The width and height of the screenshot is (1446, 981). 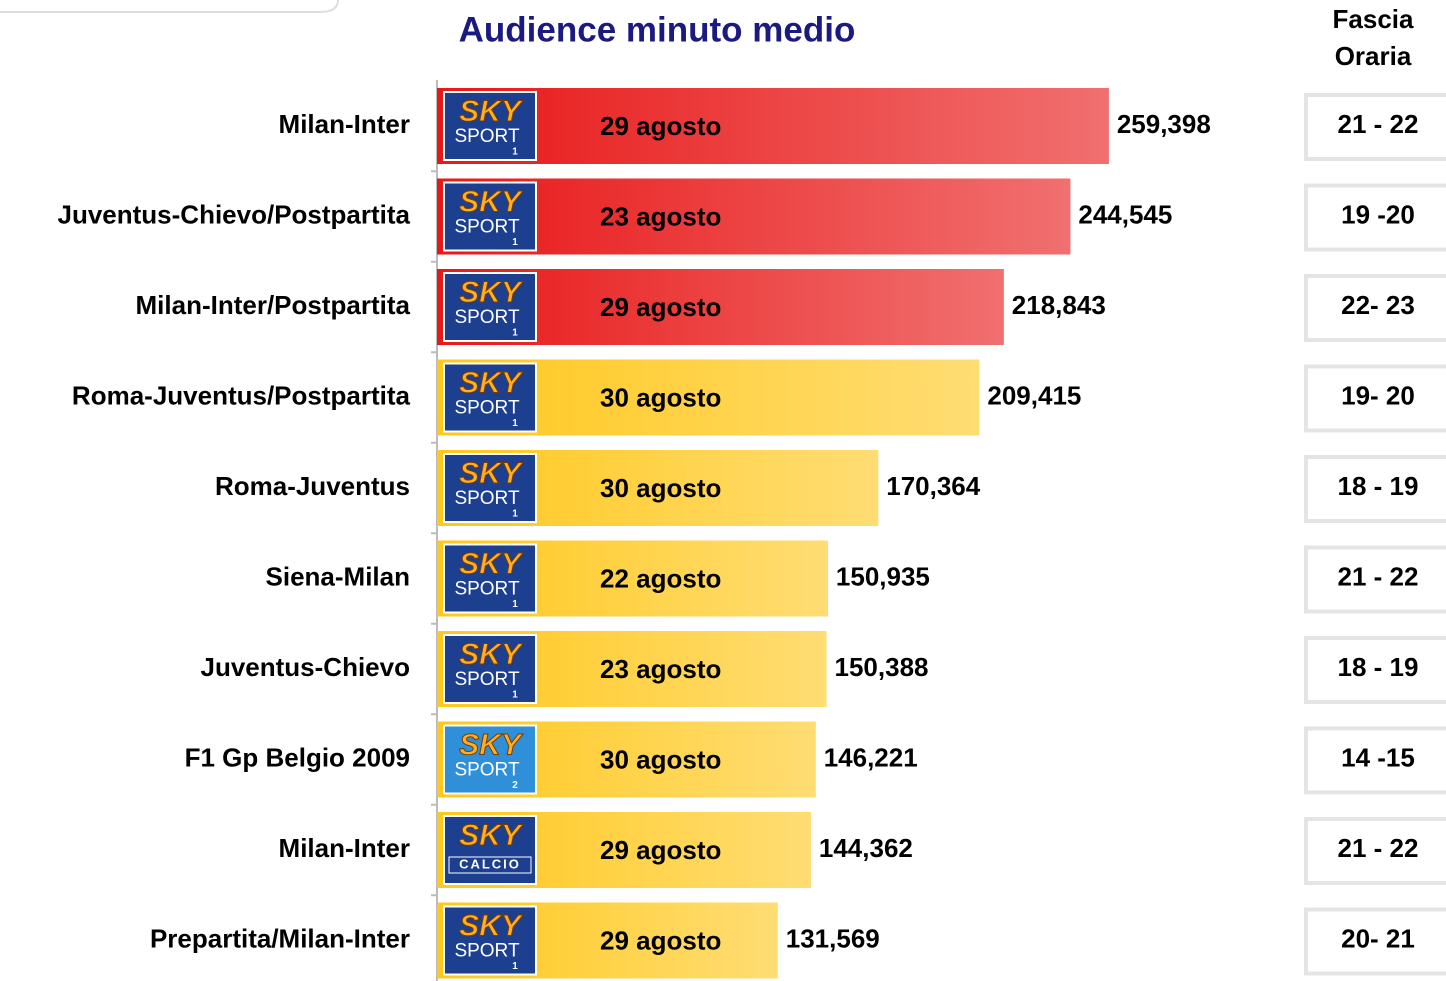 What do you see at coordinates (1125, 214) in the screenshot?
I see `value-label: 244,545` at bounding box center [1125, 214].